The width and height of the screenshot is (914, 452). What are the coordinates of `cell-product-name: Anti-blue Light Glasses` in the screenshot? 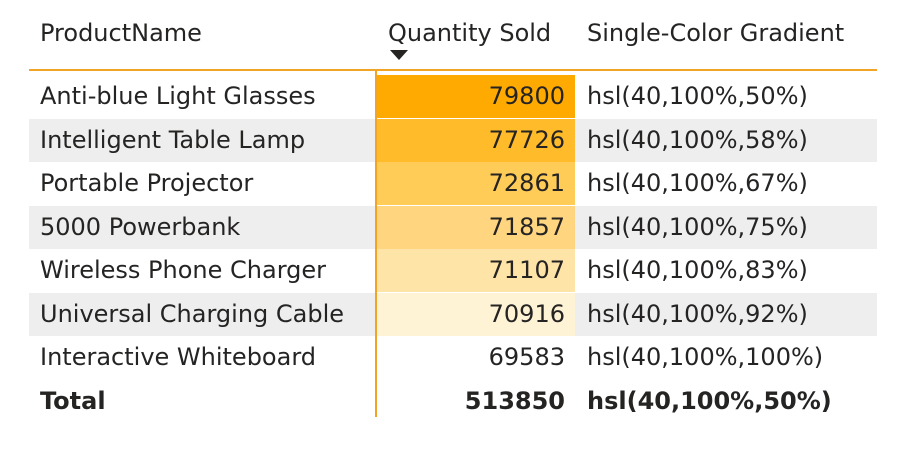 It's located at (178, 96).